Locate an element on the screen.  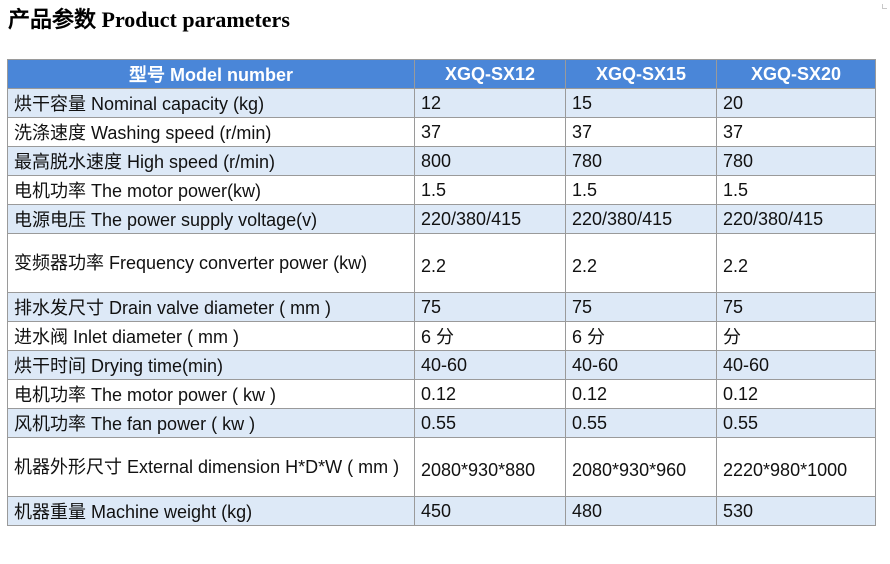
row-value: 530 is located at coordinates (796, 511).